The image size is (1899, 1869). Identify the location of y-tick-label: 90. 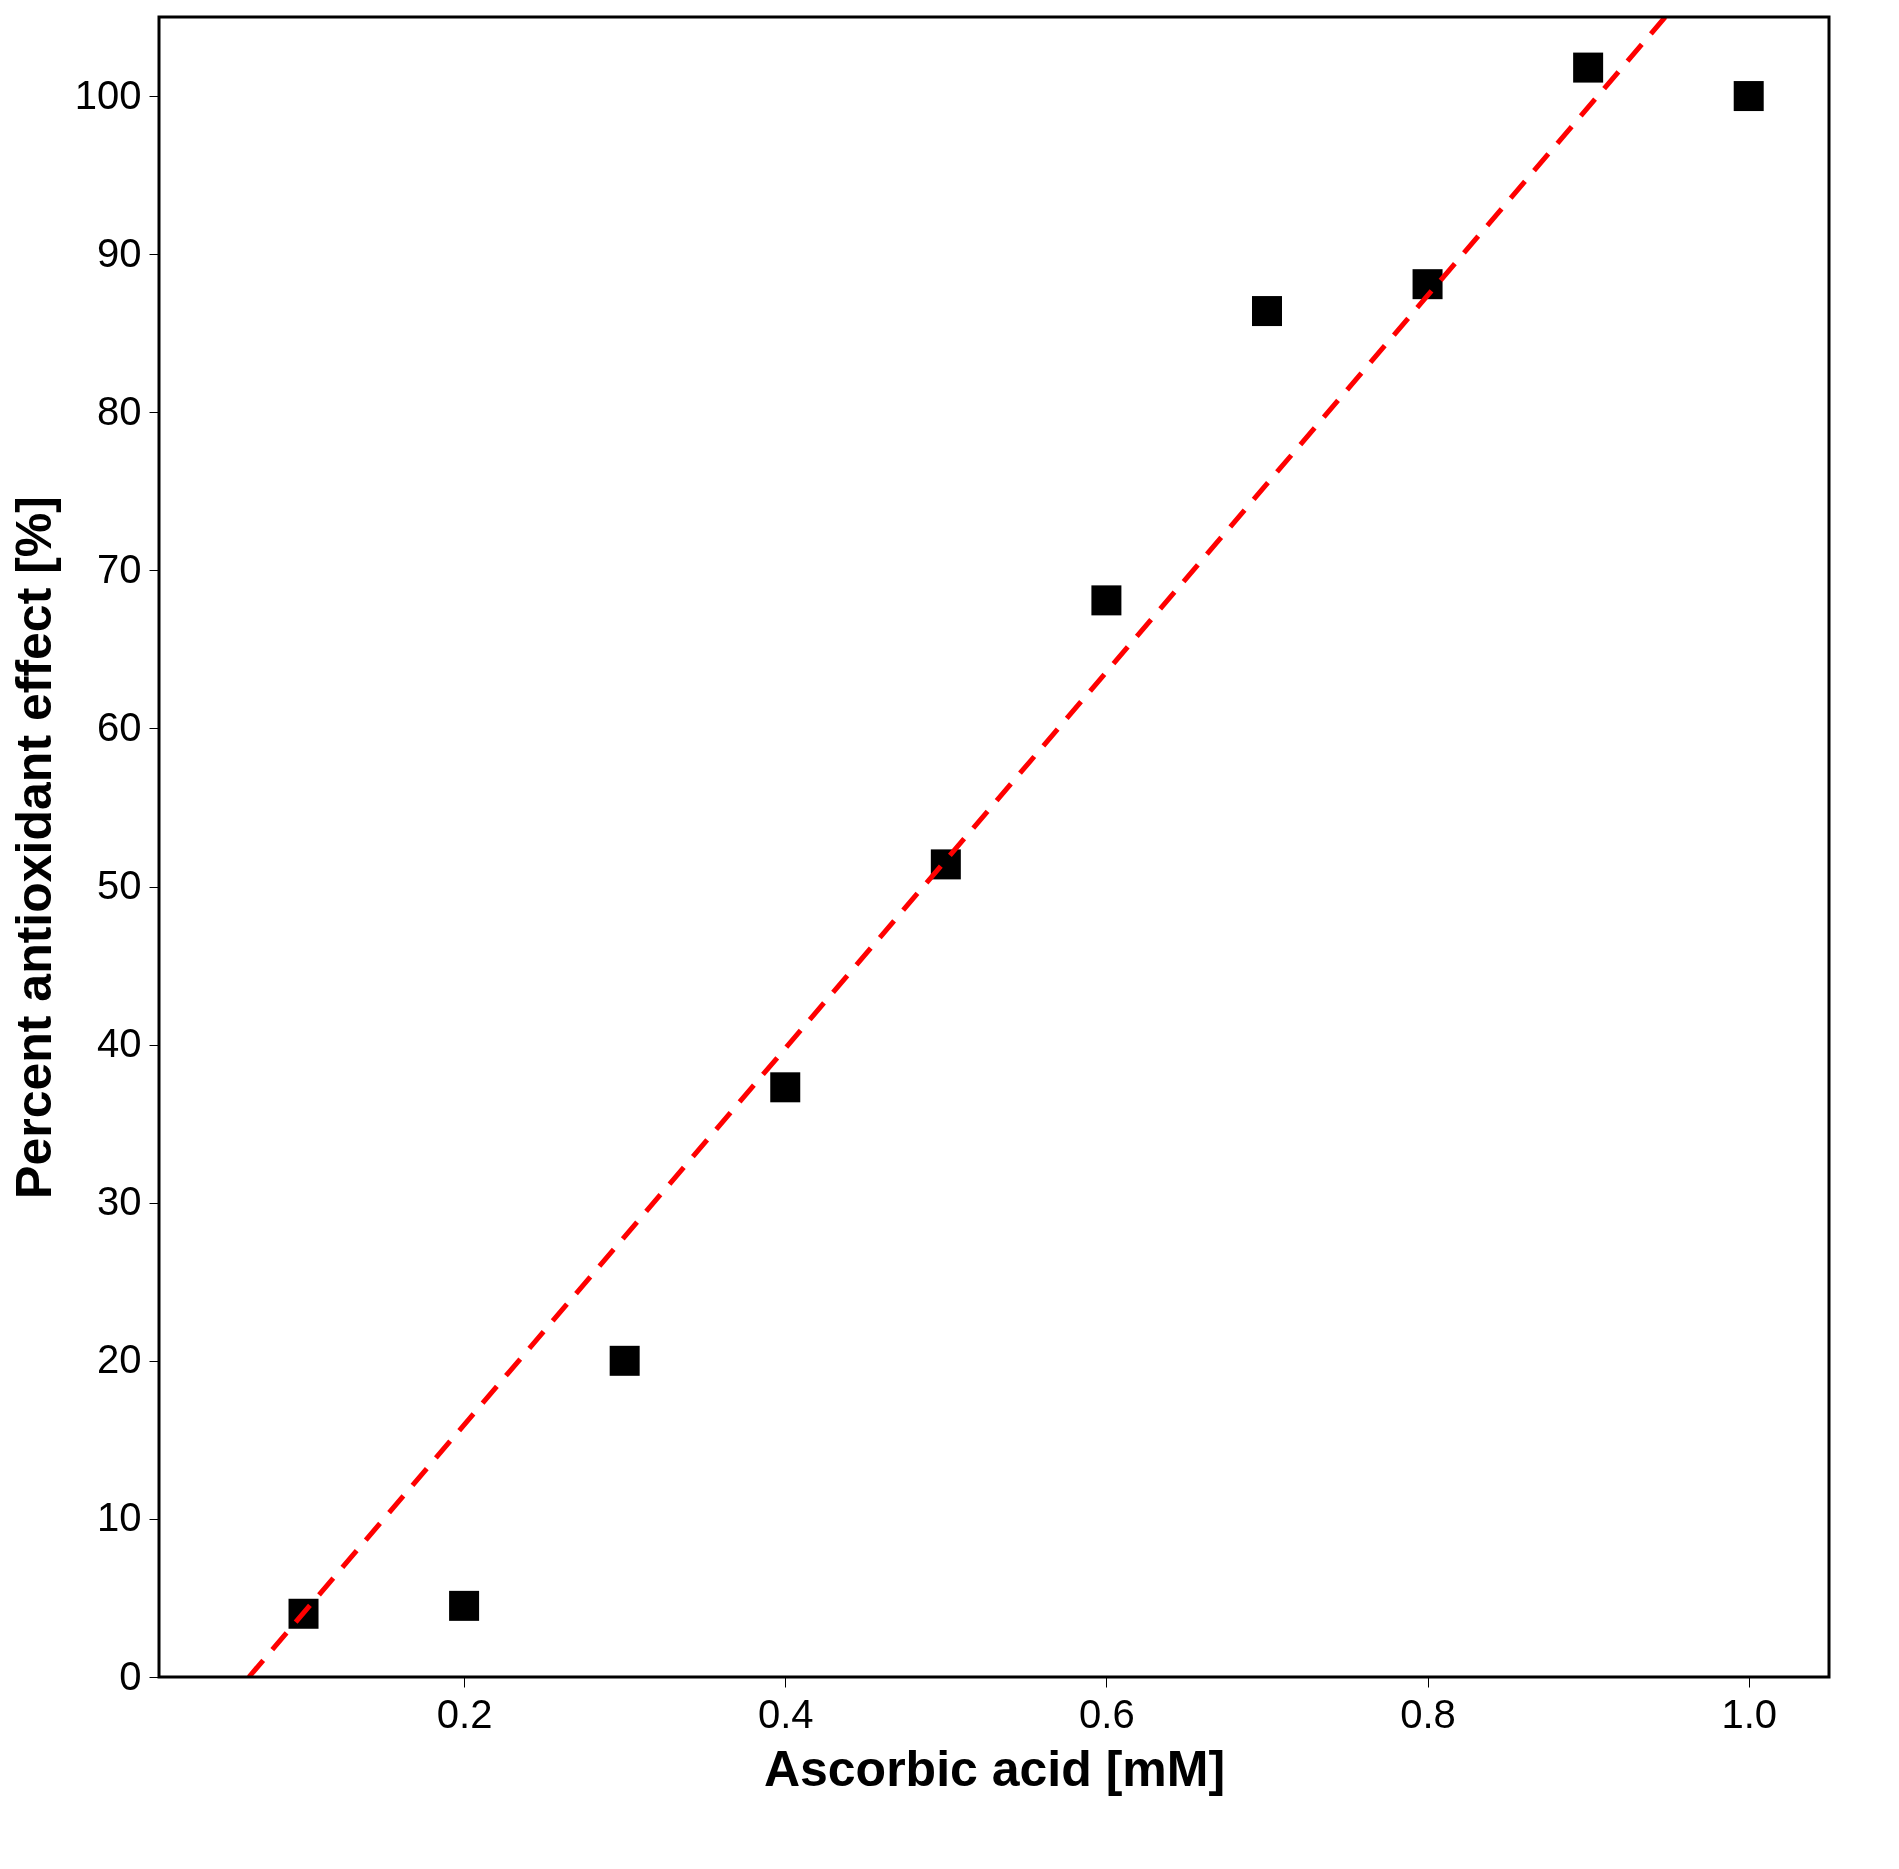
(119, 252).